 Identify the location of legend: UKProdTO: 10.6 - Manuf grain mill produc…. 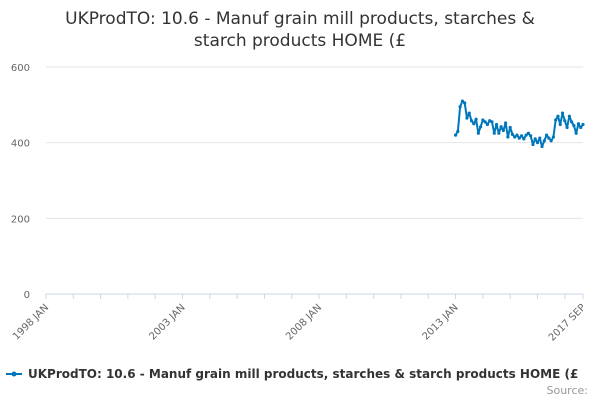
(292, 374).